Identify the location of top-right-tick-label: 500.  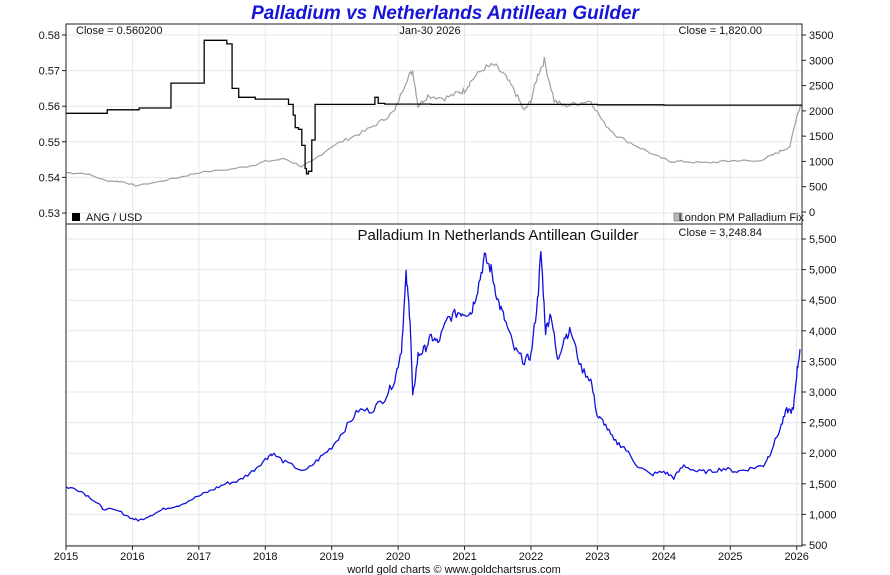
(818, 188).